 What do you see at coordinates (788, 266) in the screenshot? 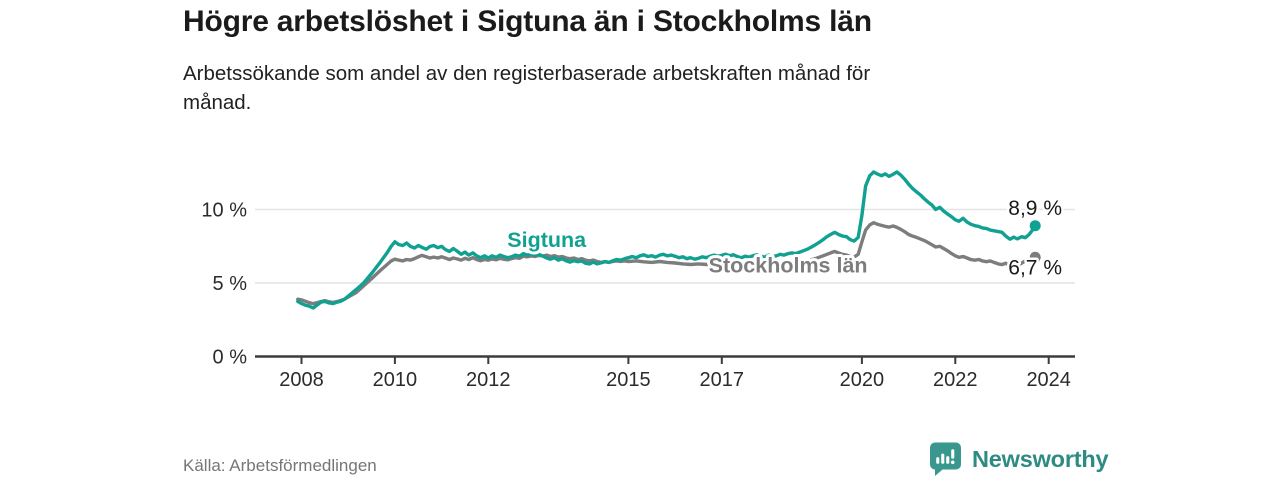
I see `stockholms-lan-series-label: Stockholms län` at bounding box center [788, 266].